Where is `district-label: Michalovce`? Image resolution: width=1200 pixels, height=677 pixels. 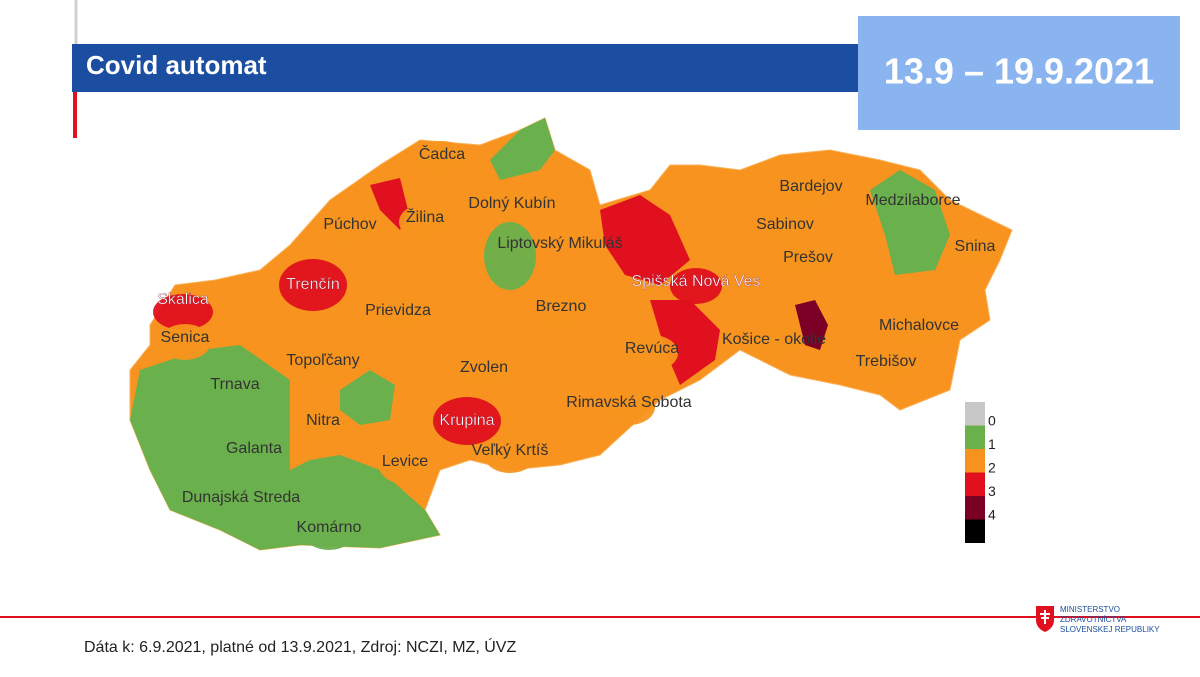 district-label: Michalovce is located at coordinates (919, 325).